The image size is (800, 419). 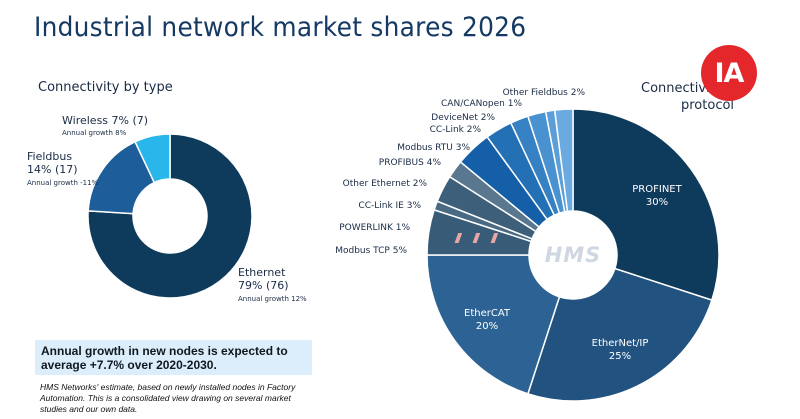 What do you see at coordinates (481, 104) in the screenshot?
I see `label-can-canopen: CAN/CANopen 1%` at bounding box center [481, 104].